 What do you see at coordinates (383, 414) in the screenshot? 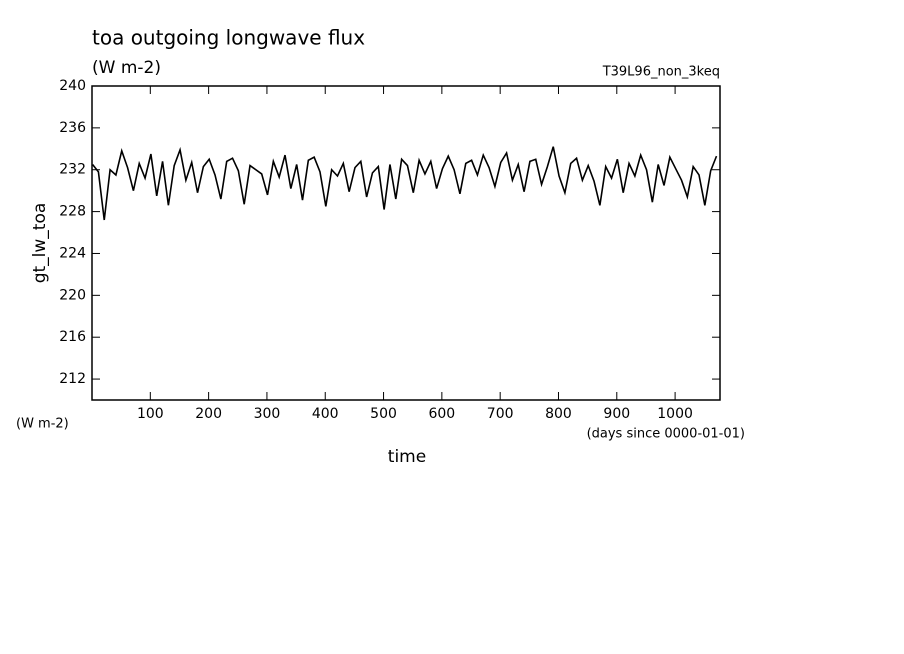
I see `x-tick-label: 500` at bounding box center [383, 414].